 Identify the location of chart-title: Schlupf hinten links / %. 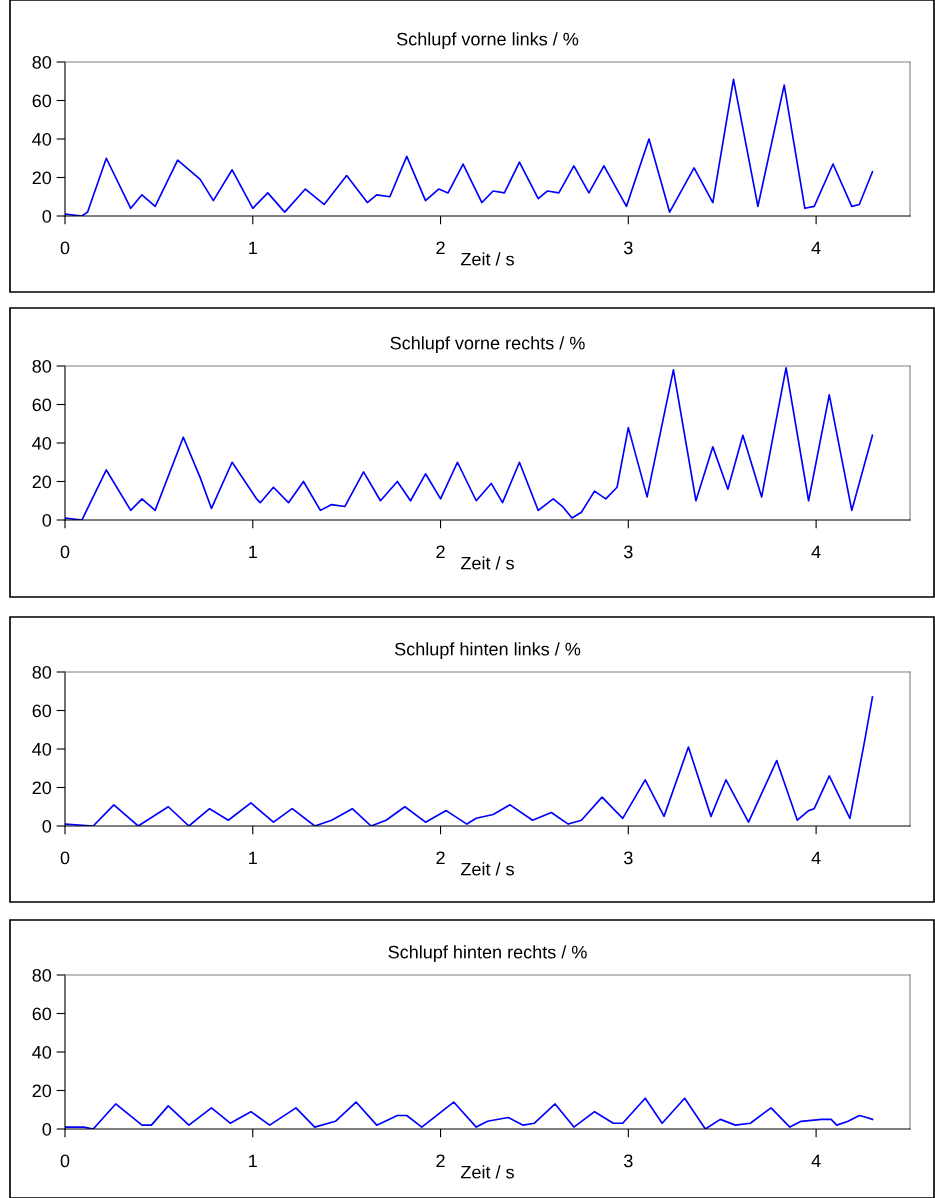
(487, 651).